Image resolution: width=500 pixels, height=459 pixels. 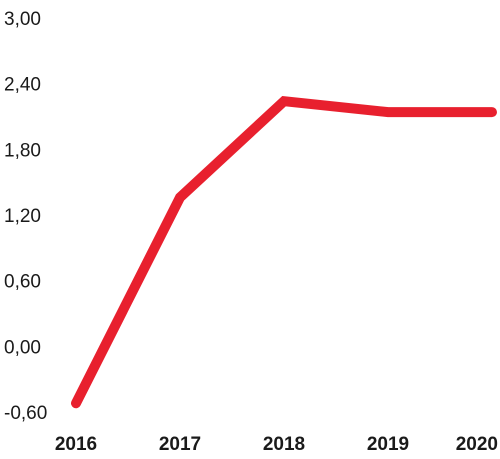 What do you see at coordinates (22, 216) in the screenshot?
I see `y-tick-label: 1,20` at bounding box center [22, 216].